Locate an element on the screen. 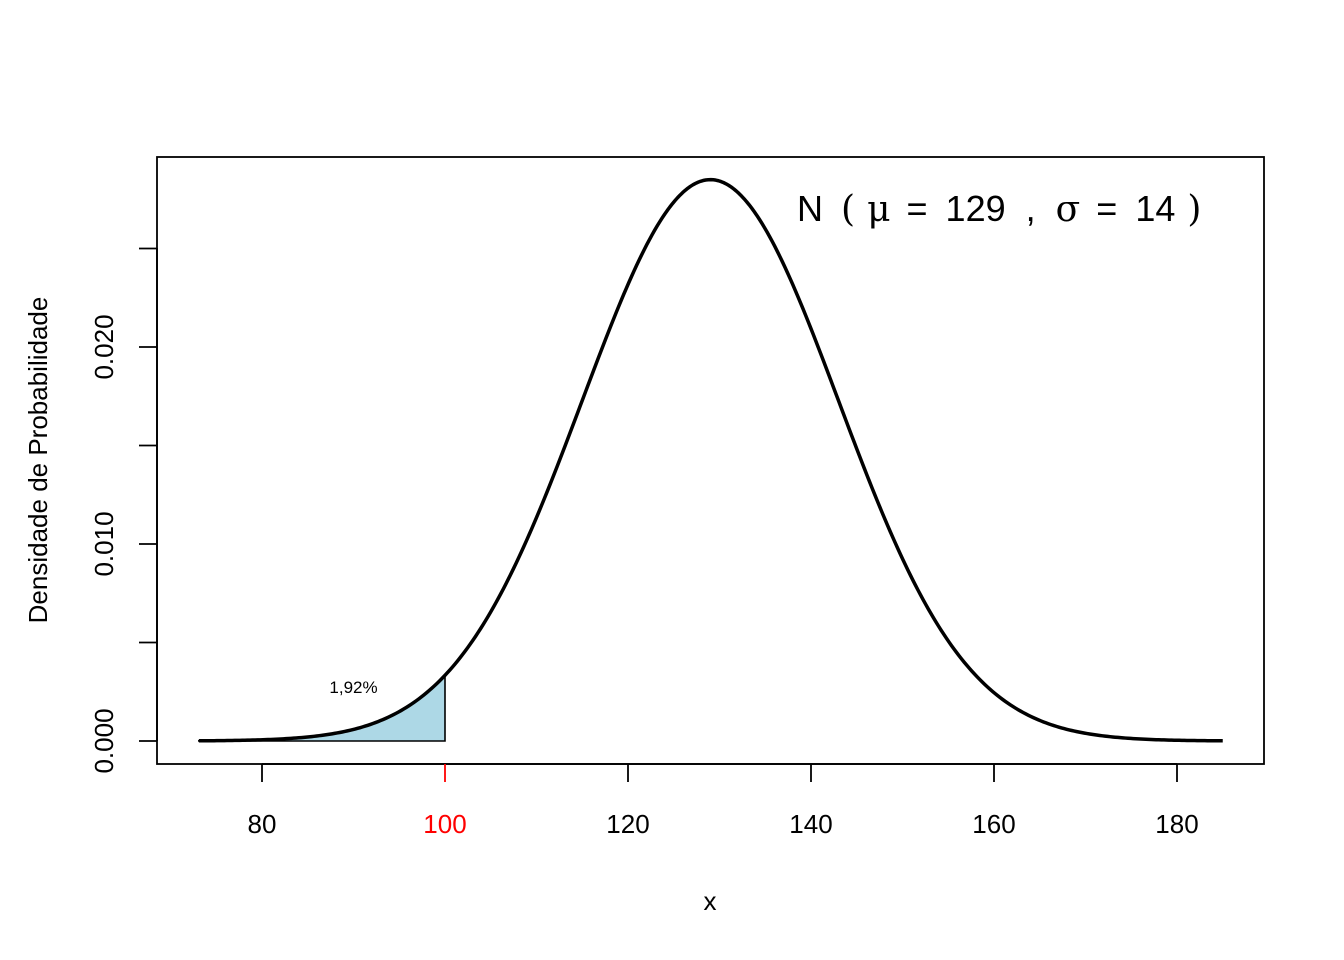  y-tick-label-0.000: 0.000 is located at coordinates (104, 740).